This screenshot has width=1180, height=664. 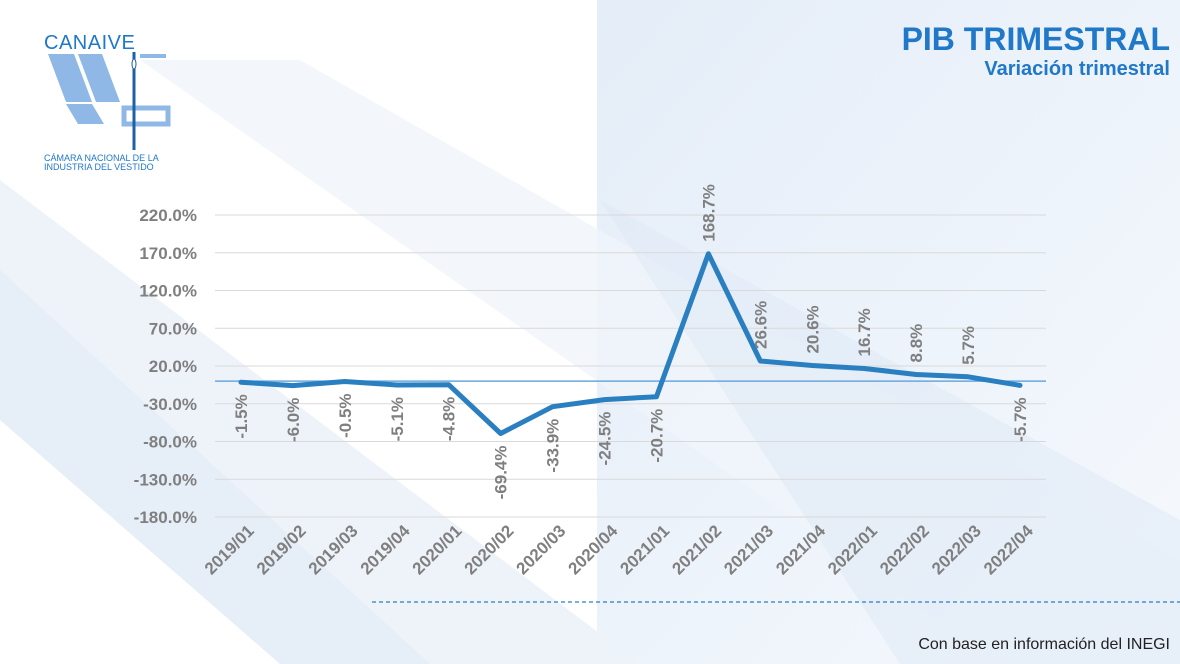 I want to click on y-tick-label: 120.0%, so click(x=168, y=291).